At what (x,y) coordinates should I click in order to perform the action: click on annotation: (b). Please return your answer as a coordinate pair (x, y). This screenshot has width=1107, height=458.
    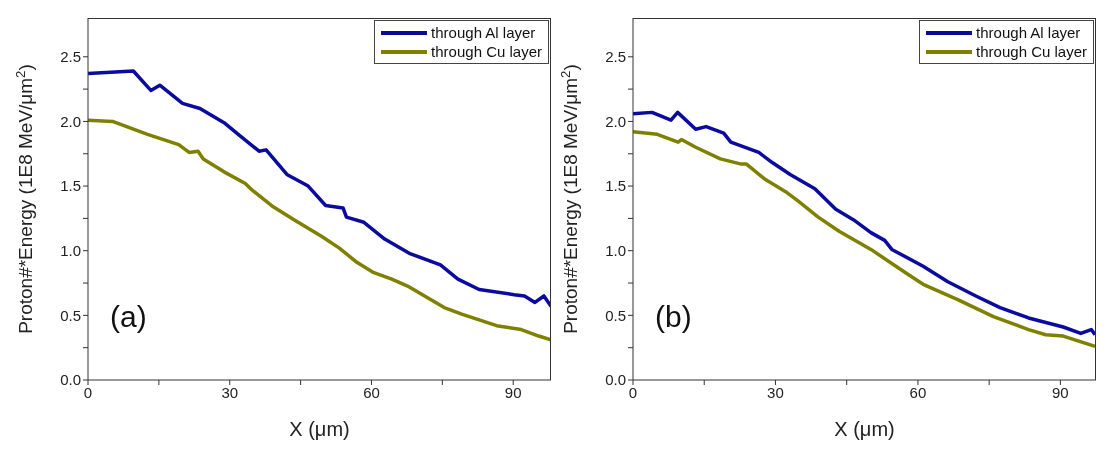
    Looking at the image, I should click on (673, 317).